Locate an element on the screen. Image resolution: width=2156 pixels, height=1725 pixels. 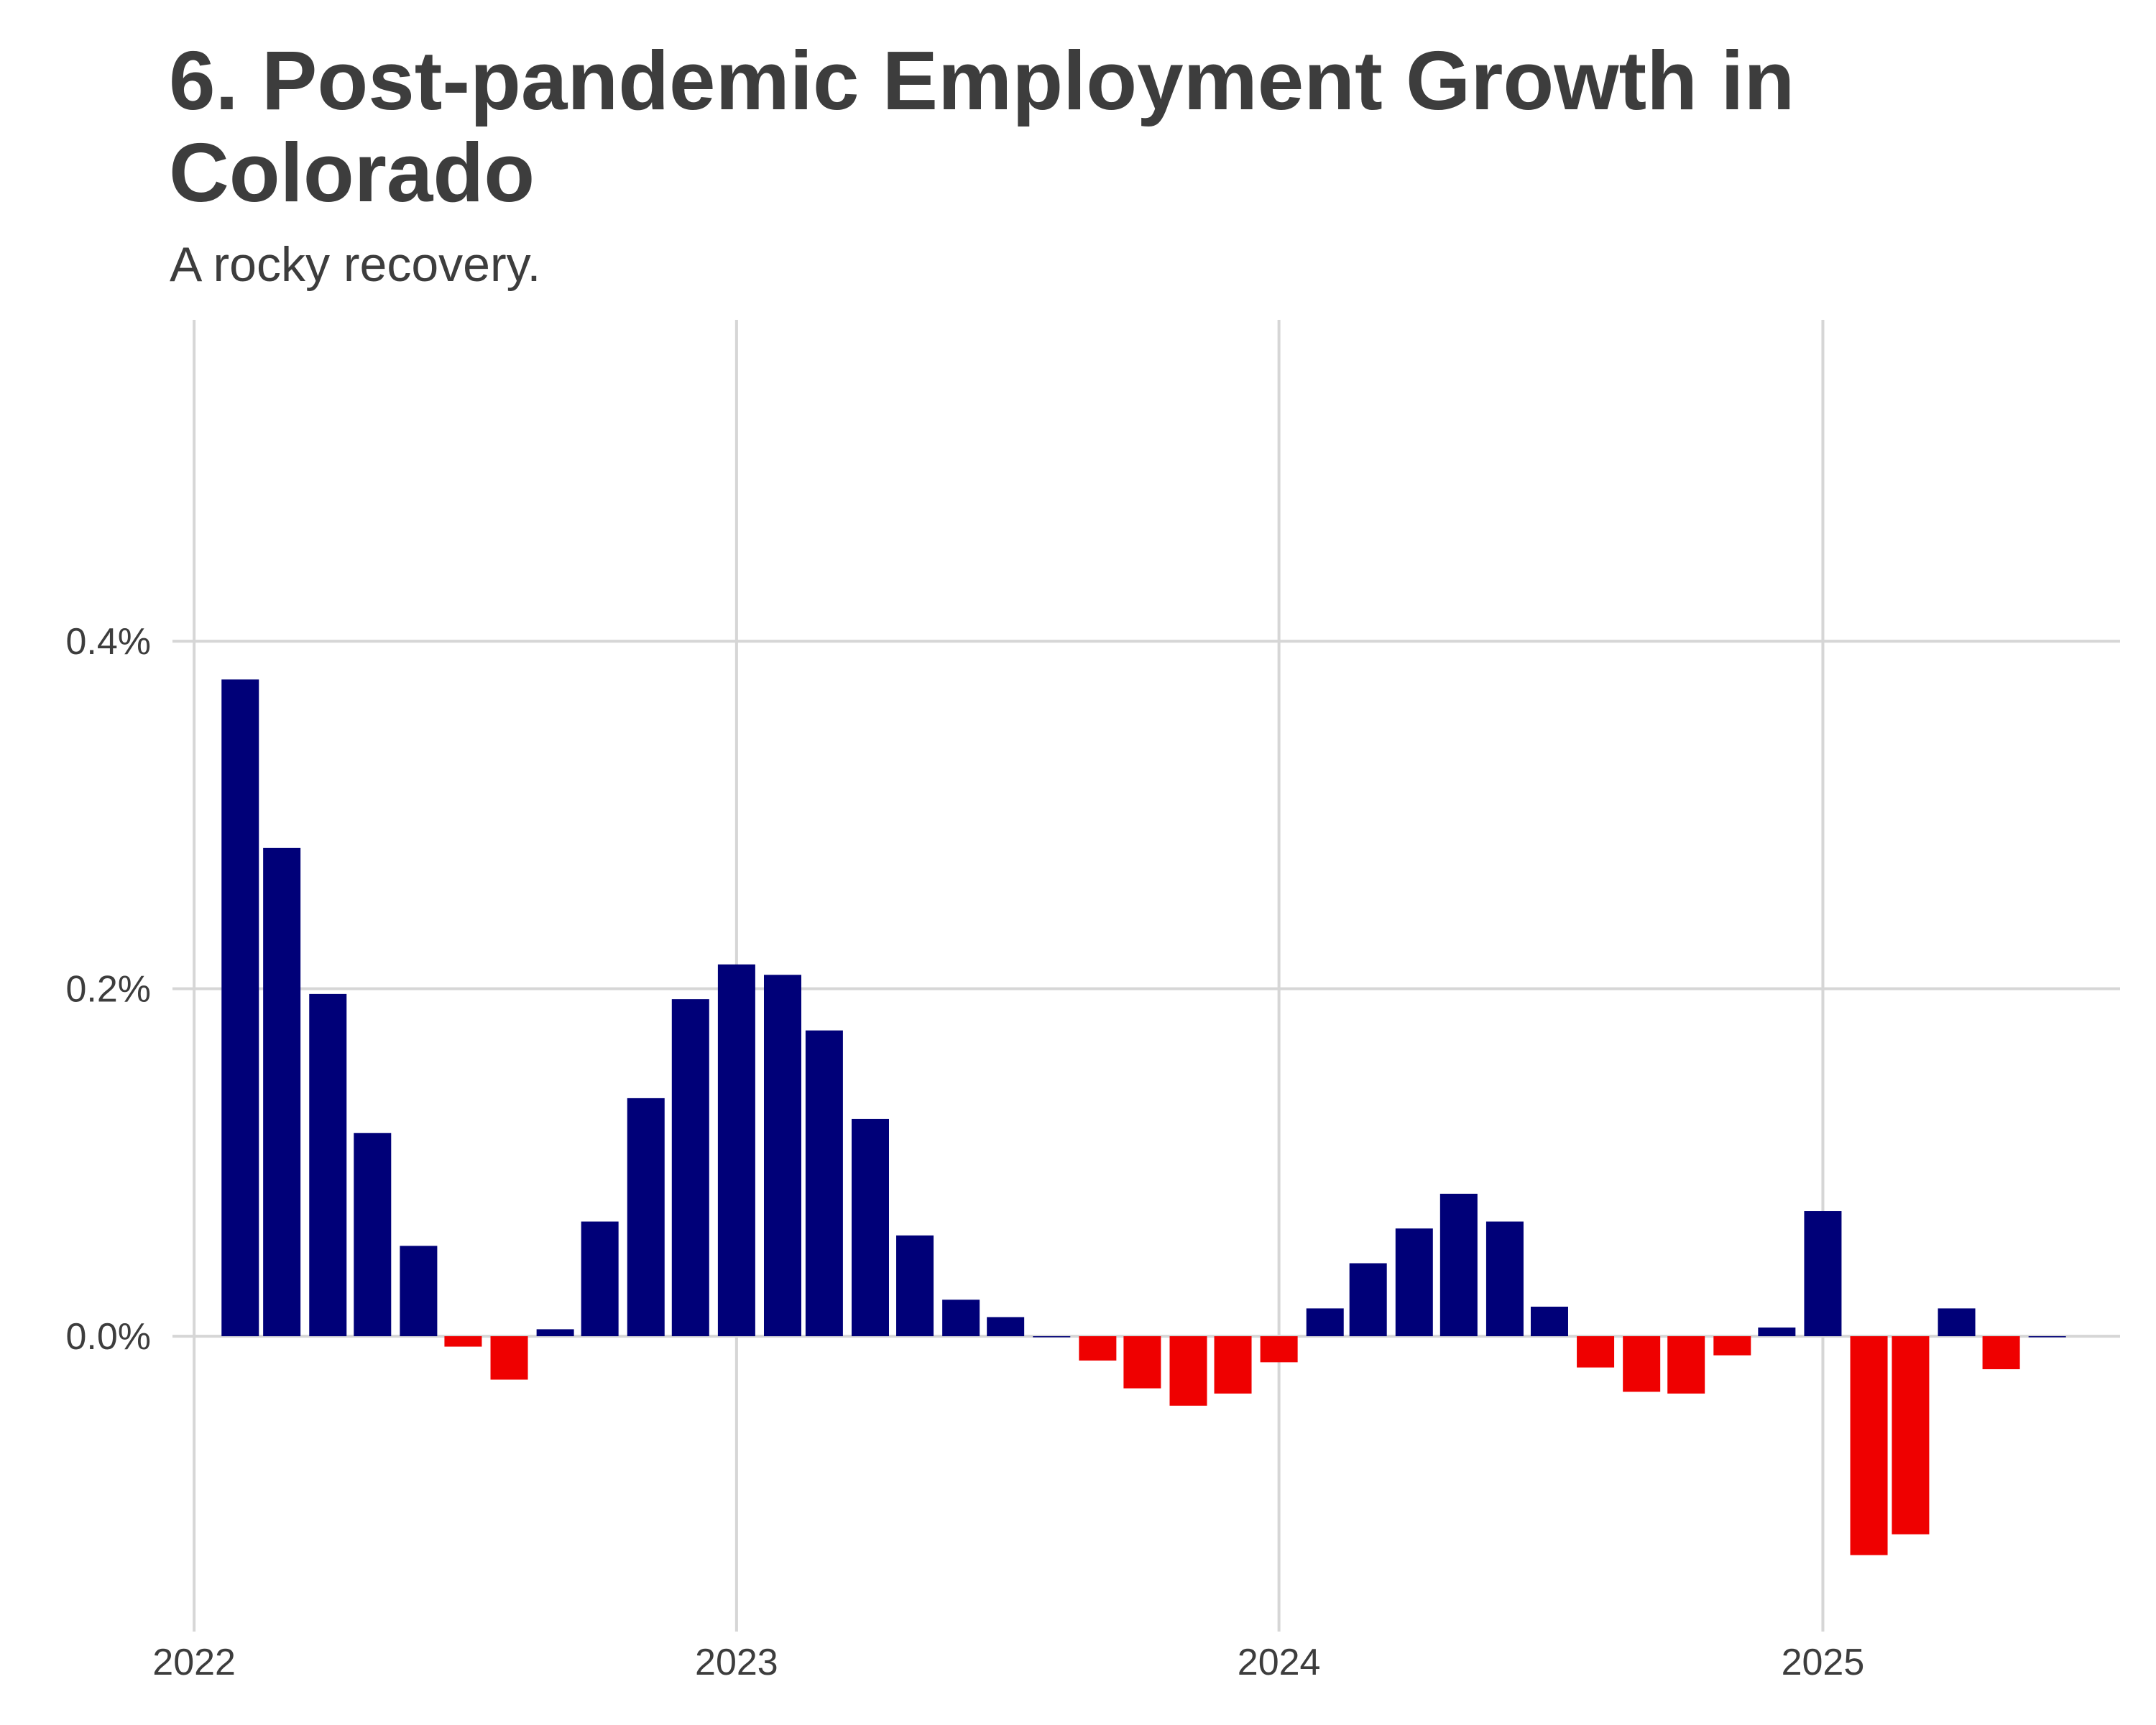
y-axis-tick-labels: 0.0% 0.2% 0.4% is located at coordinates (108, 989).